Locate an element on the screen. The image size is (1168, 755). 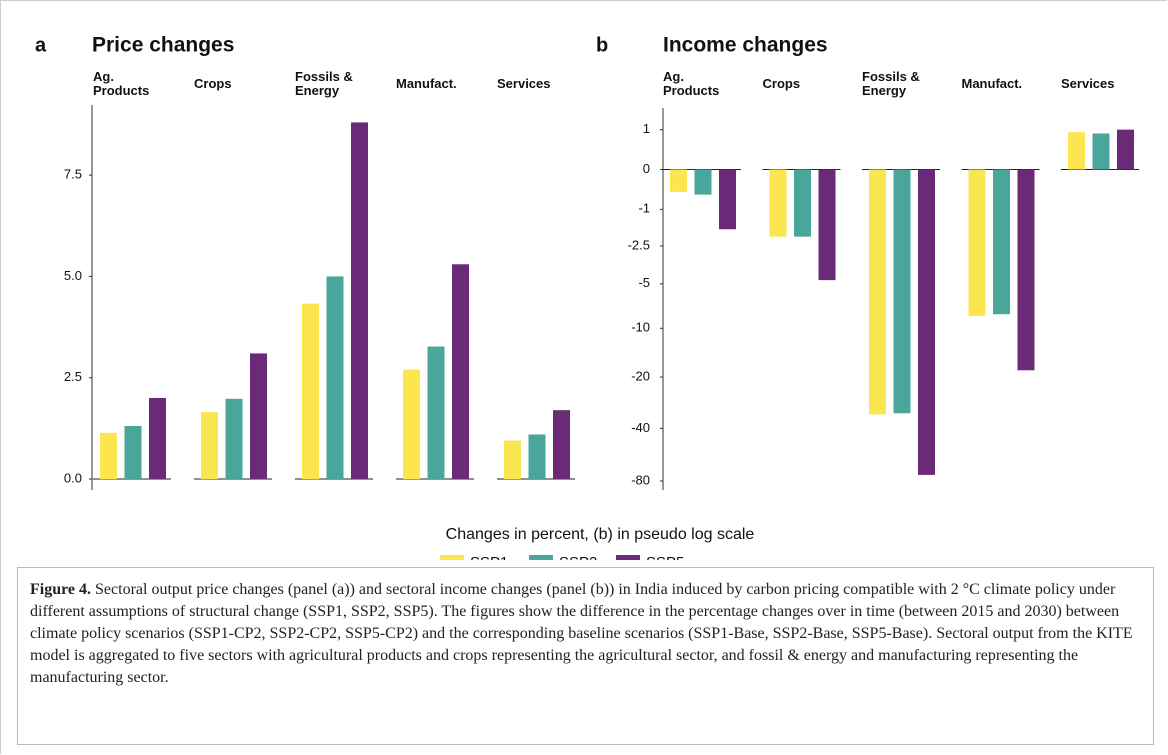
y-tick-label: 2.5 is located at coordinates (73, 376).